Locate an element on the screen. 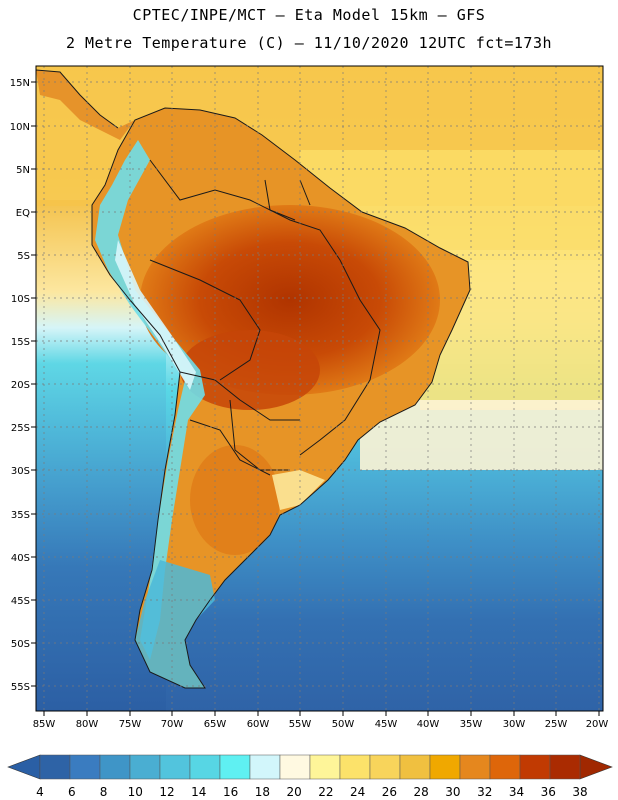 Image resolution: width=618 pixels, height=800 pixels. andes-snow is located at coordinates (155, 315).